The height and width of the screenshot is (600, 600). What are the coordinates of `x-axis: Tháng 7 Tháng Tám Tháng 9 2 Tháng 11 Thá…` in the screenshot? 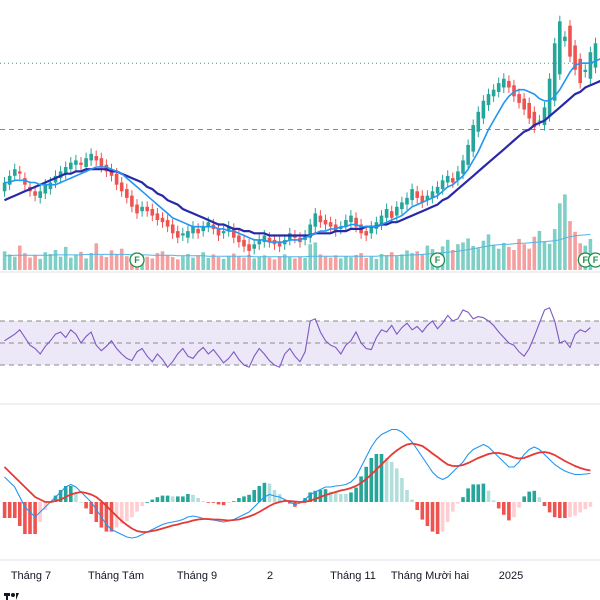 It's located at (267, 576).